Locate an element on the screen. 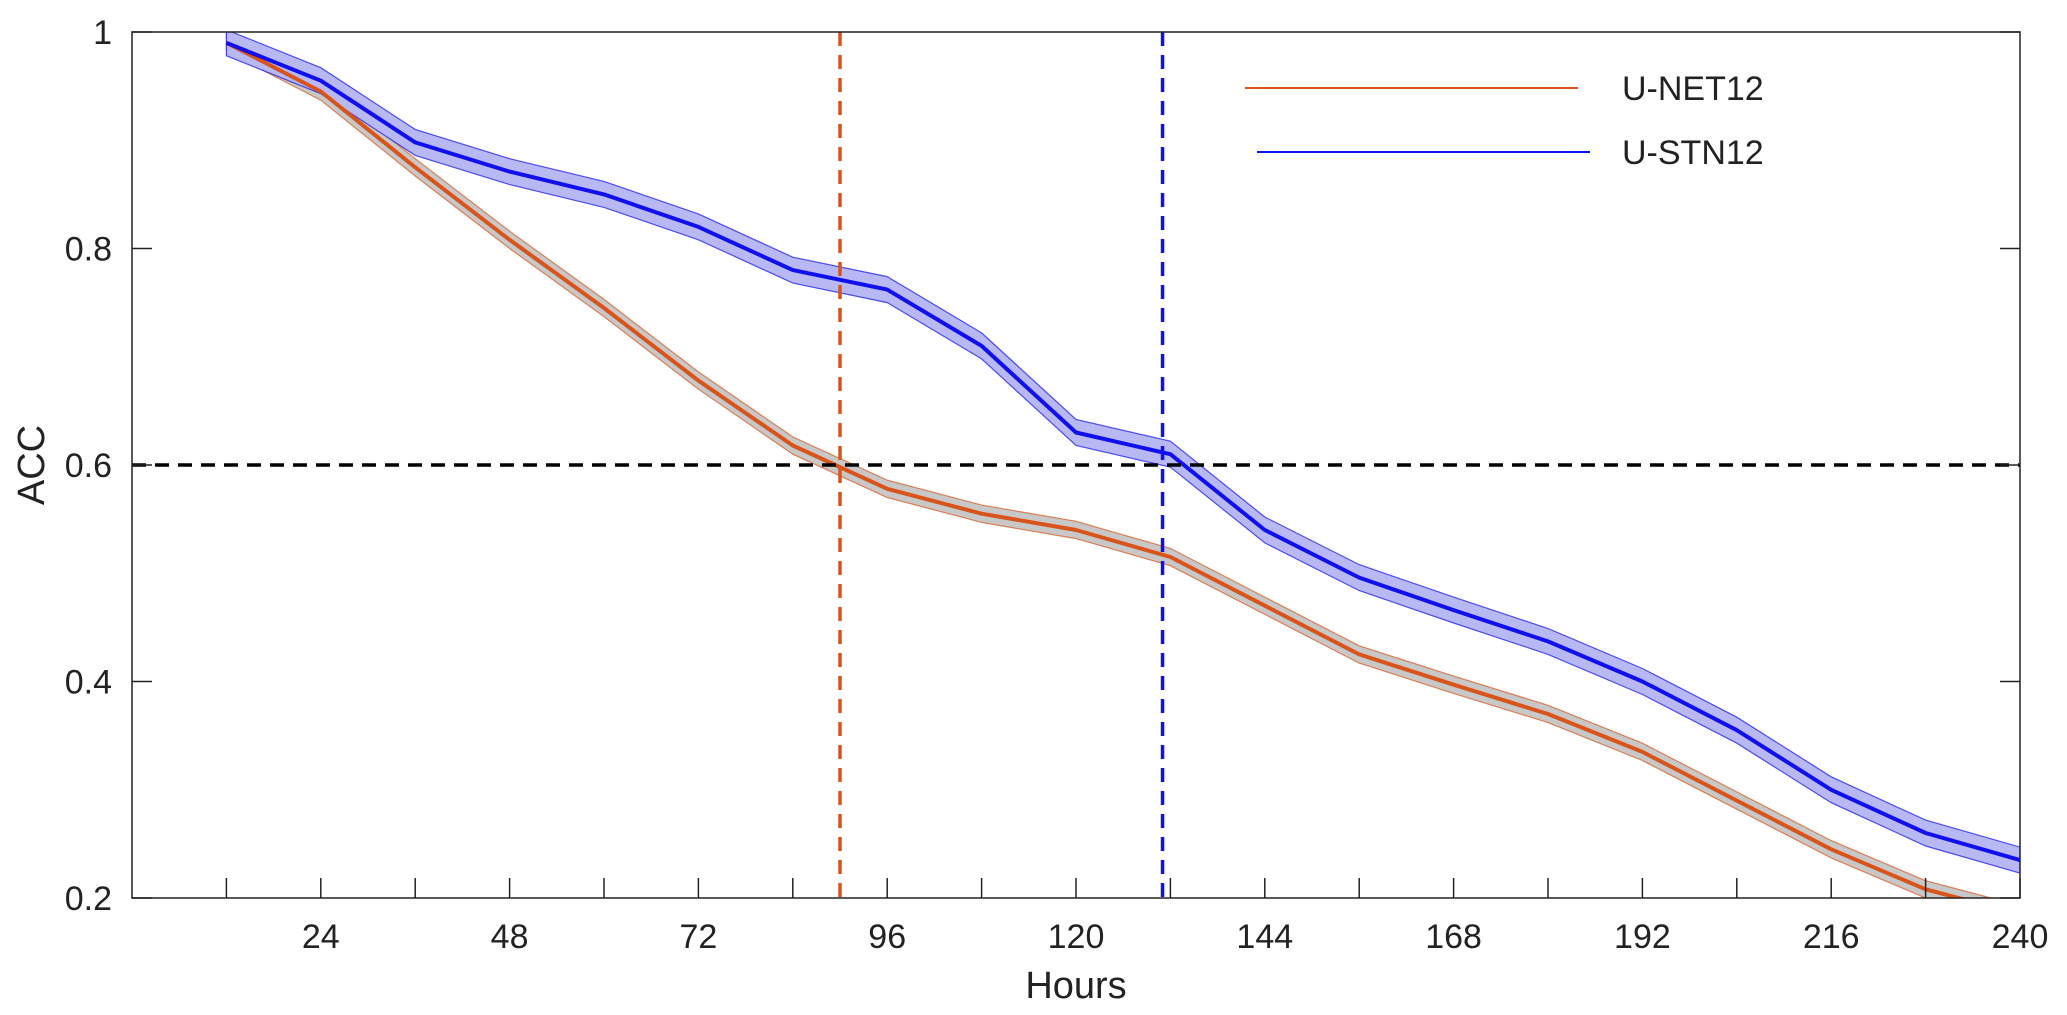 This screenshot has width=2067, height=1015. y-tick-label: 0.6 is located at coordinates (88, 466).